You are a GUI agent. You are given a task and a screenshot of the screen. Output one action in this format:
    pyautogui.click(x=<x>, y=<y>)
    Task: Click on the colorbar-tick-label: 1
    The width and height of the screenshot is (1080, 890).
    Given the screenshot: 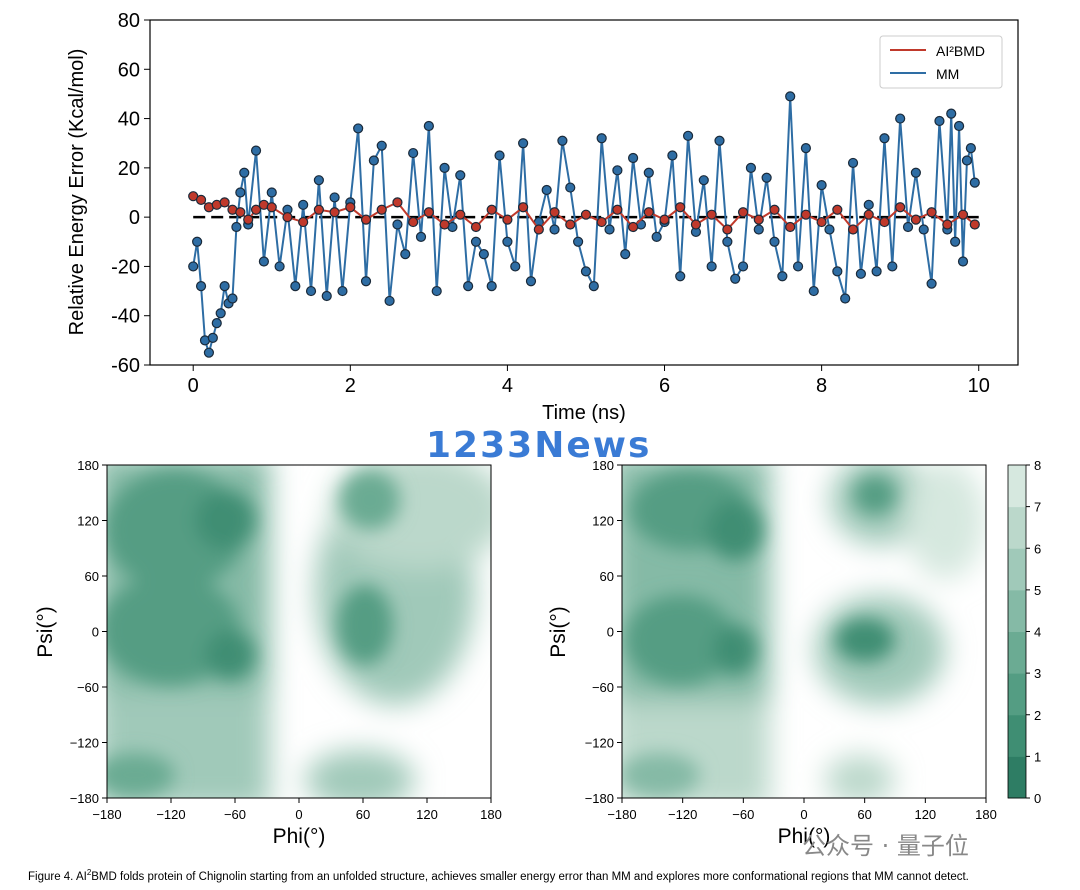 What is the action you would take?
    pyautogui.click(x=1037, y=756)
    